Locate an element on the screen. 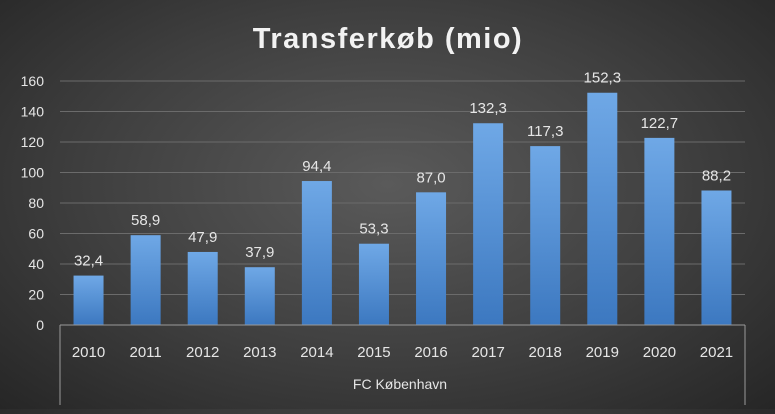 The height and width of the screenshot is (414, 775). y-tick-label: 0 is located at coordinates (40, 325).